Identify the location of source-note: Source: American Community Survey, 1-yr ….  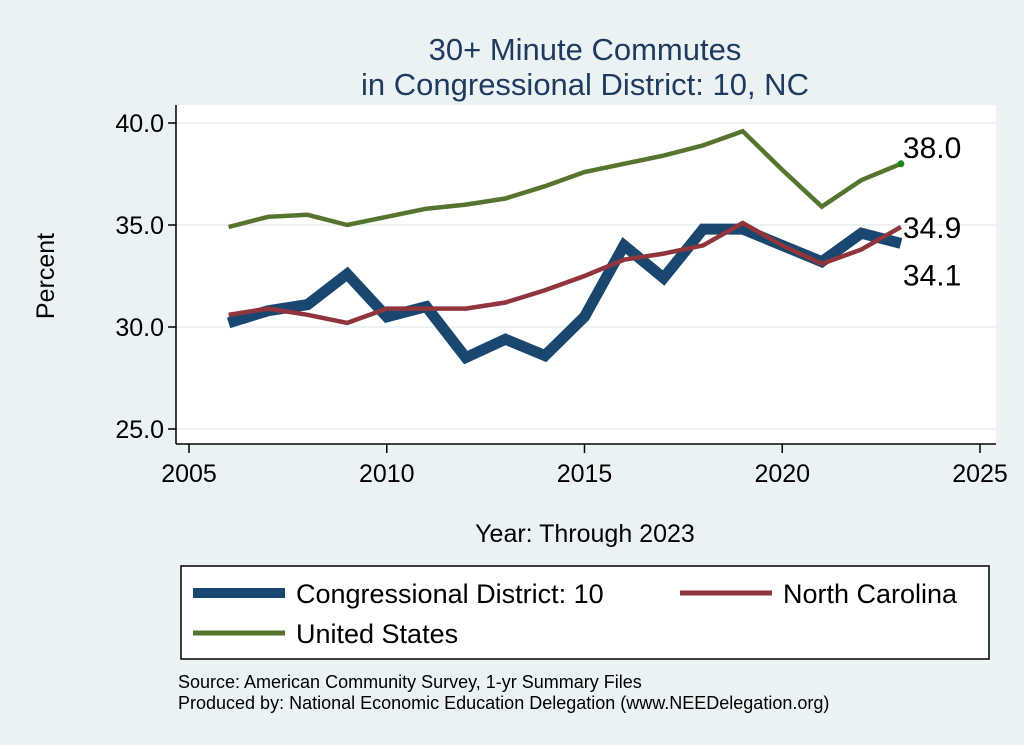
(410, 682).